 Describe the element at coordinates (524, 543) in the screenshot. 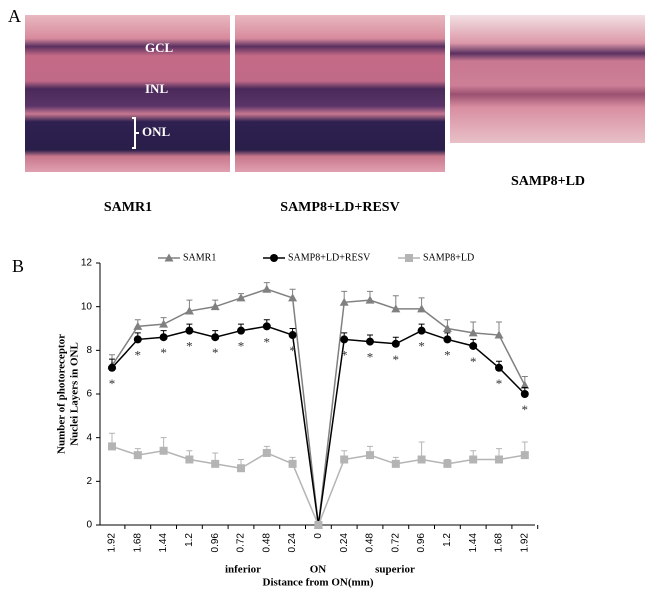

I see `x-tick-group: 1.92` at that location.